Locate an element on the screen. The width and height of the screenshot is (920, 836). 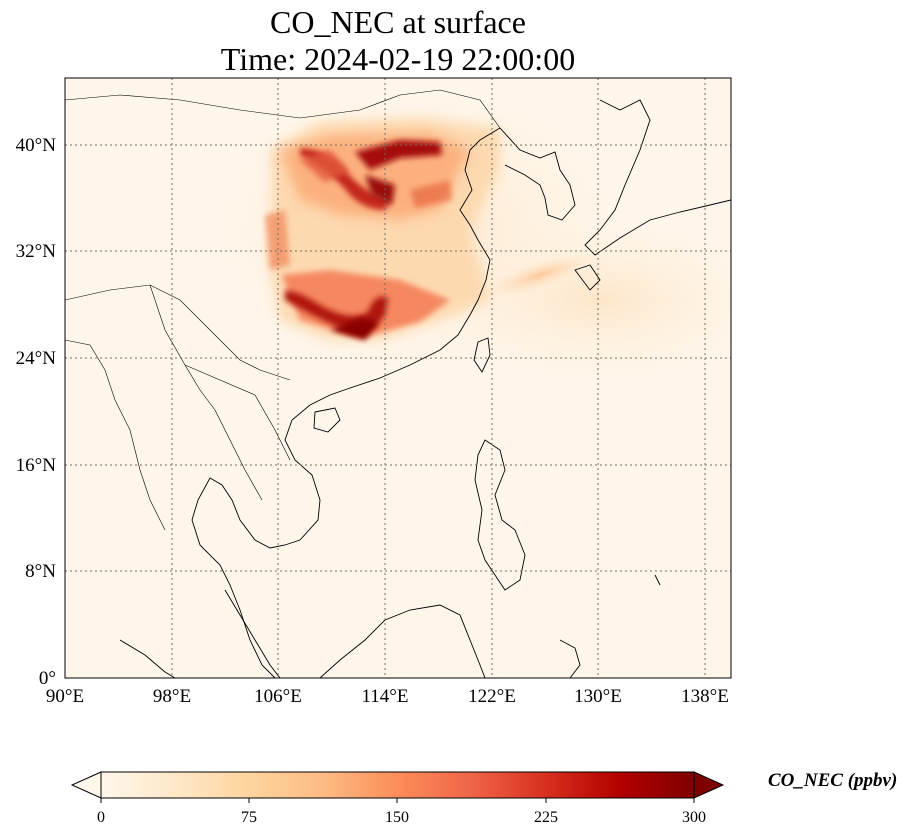
map-title: CO_NEC at surface is located at coordinates (398, 22).